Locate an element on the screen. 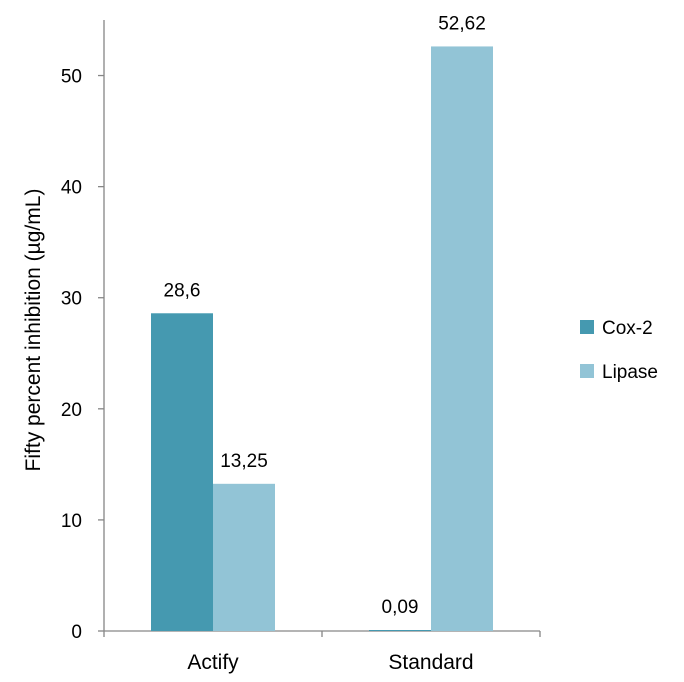 The width and height of the screenshot is (684, 682). y-tick-label: 0 is located at coordinates (76, 632).